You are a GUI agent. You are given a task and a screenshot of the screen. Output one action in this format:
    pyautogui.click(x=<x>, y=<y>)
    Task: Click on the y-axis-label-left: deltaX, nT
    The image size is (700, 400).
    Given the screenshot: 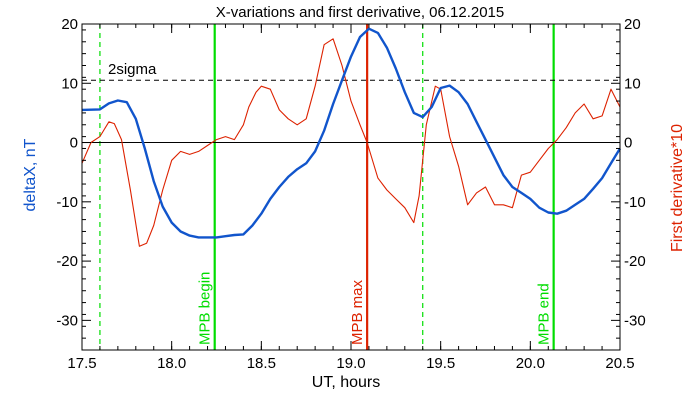 What is the action you would take?
    pyautogui.click(x=30, y=174)
    